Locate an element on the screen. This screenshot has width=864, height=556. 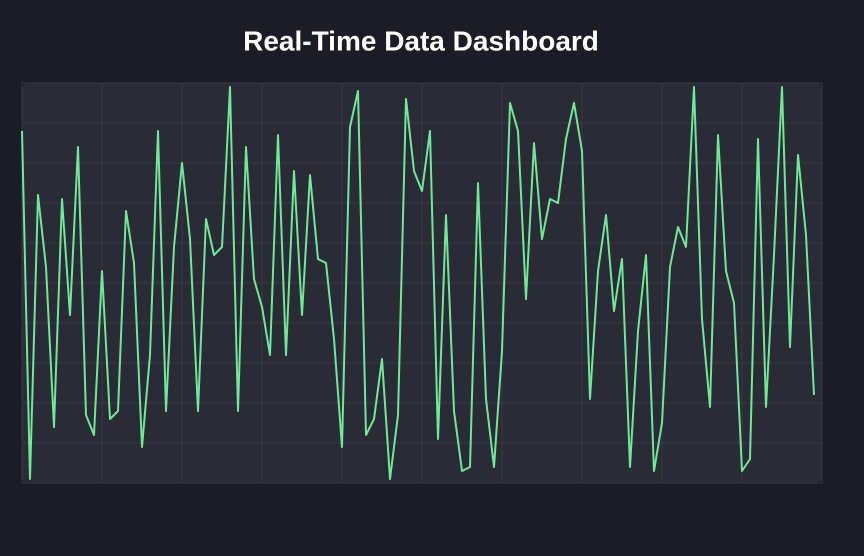
chart-title: Real-Time Data Dashboard is located at coordinates (421, 40).